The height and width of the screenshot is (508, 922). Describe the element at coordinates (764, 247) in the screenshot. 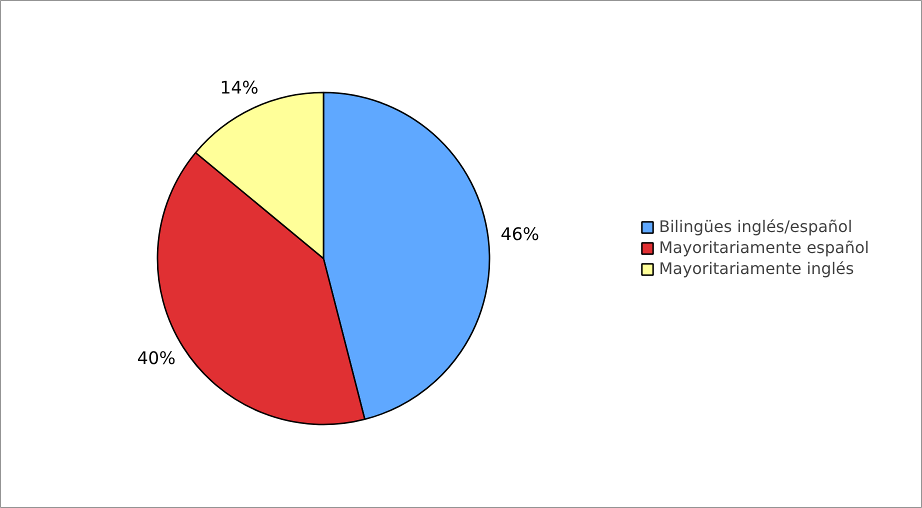

I see `legend-label: Mayoritariamente español` at that location.